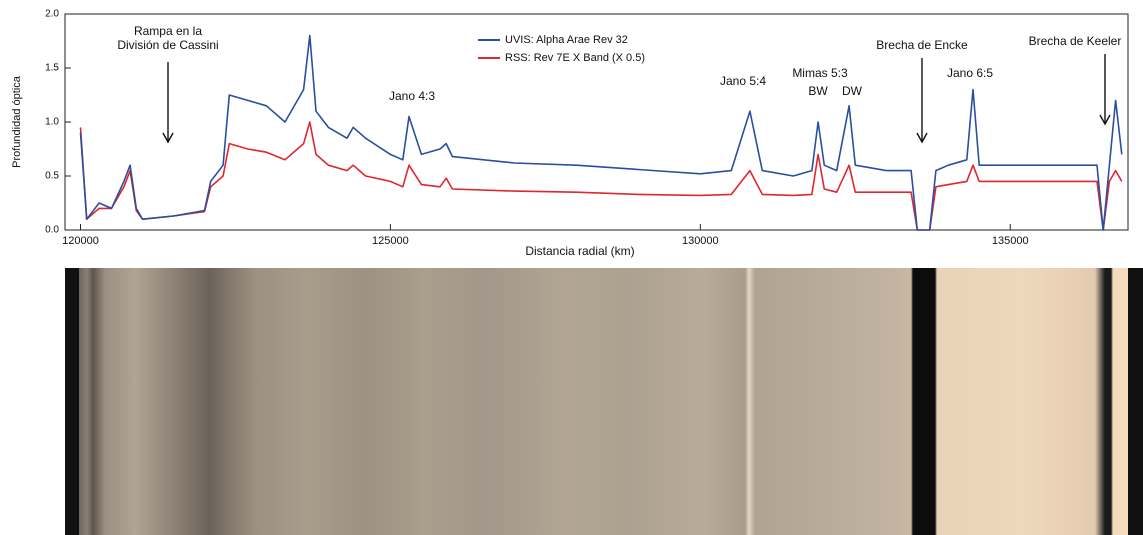 This screenshot has width=1143, height=535. What do you see at coordinates (412, 96) in the screenshot?
I see `annotation: Jano 4:3` at bounding box center [412, 96].